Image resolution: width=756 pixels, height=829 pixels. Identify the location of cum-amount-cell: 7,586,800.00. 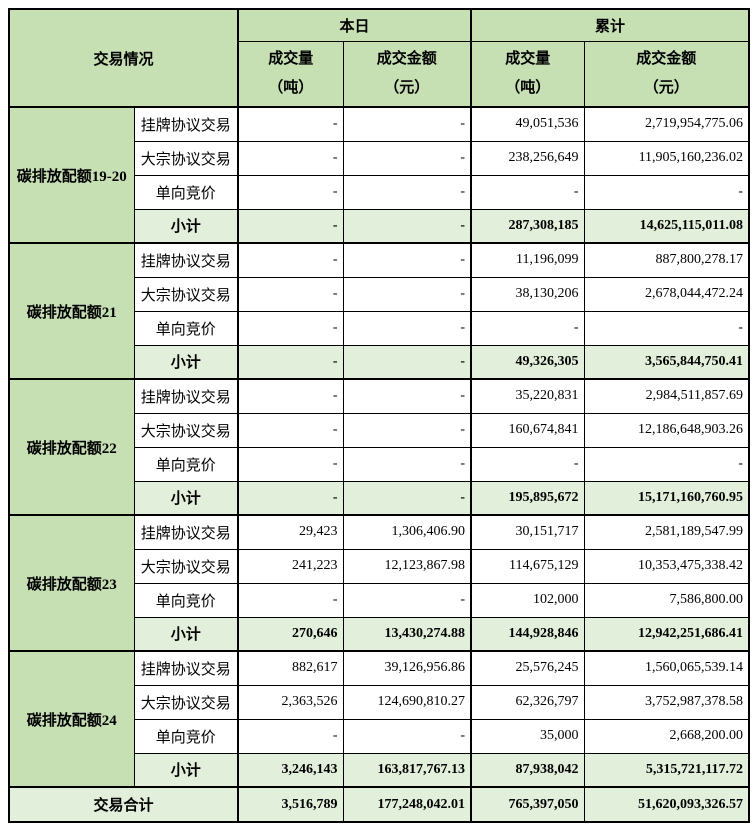
(666, 600).